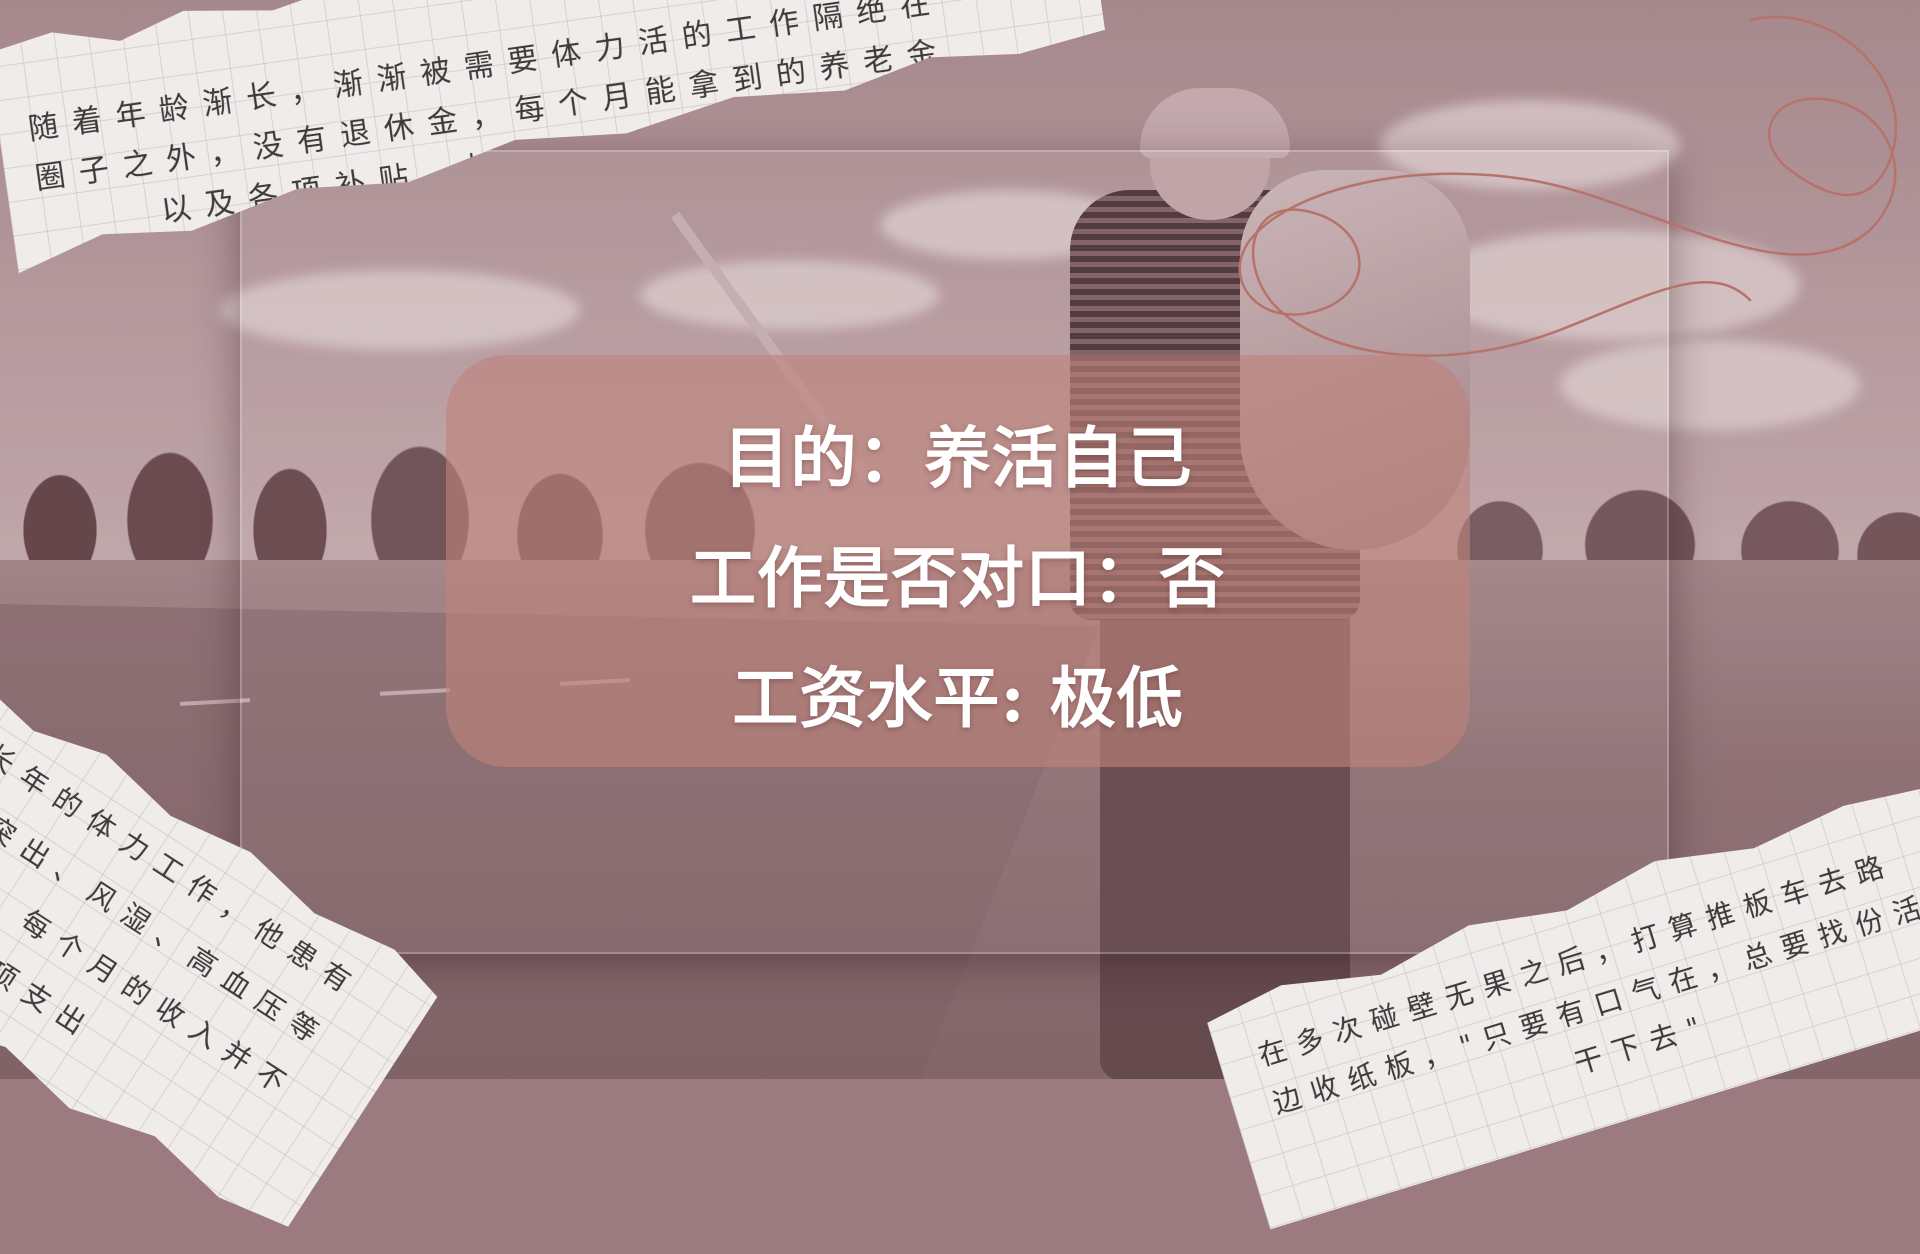 This screenshot has height=1254, width=1920. I want to click on job-match-line: 工作是否对口：否, so click(958, 578).